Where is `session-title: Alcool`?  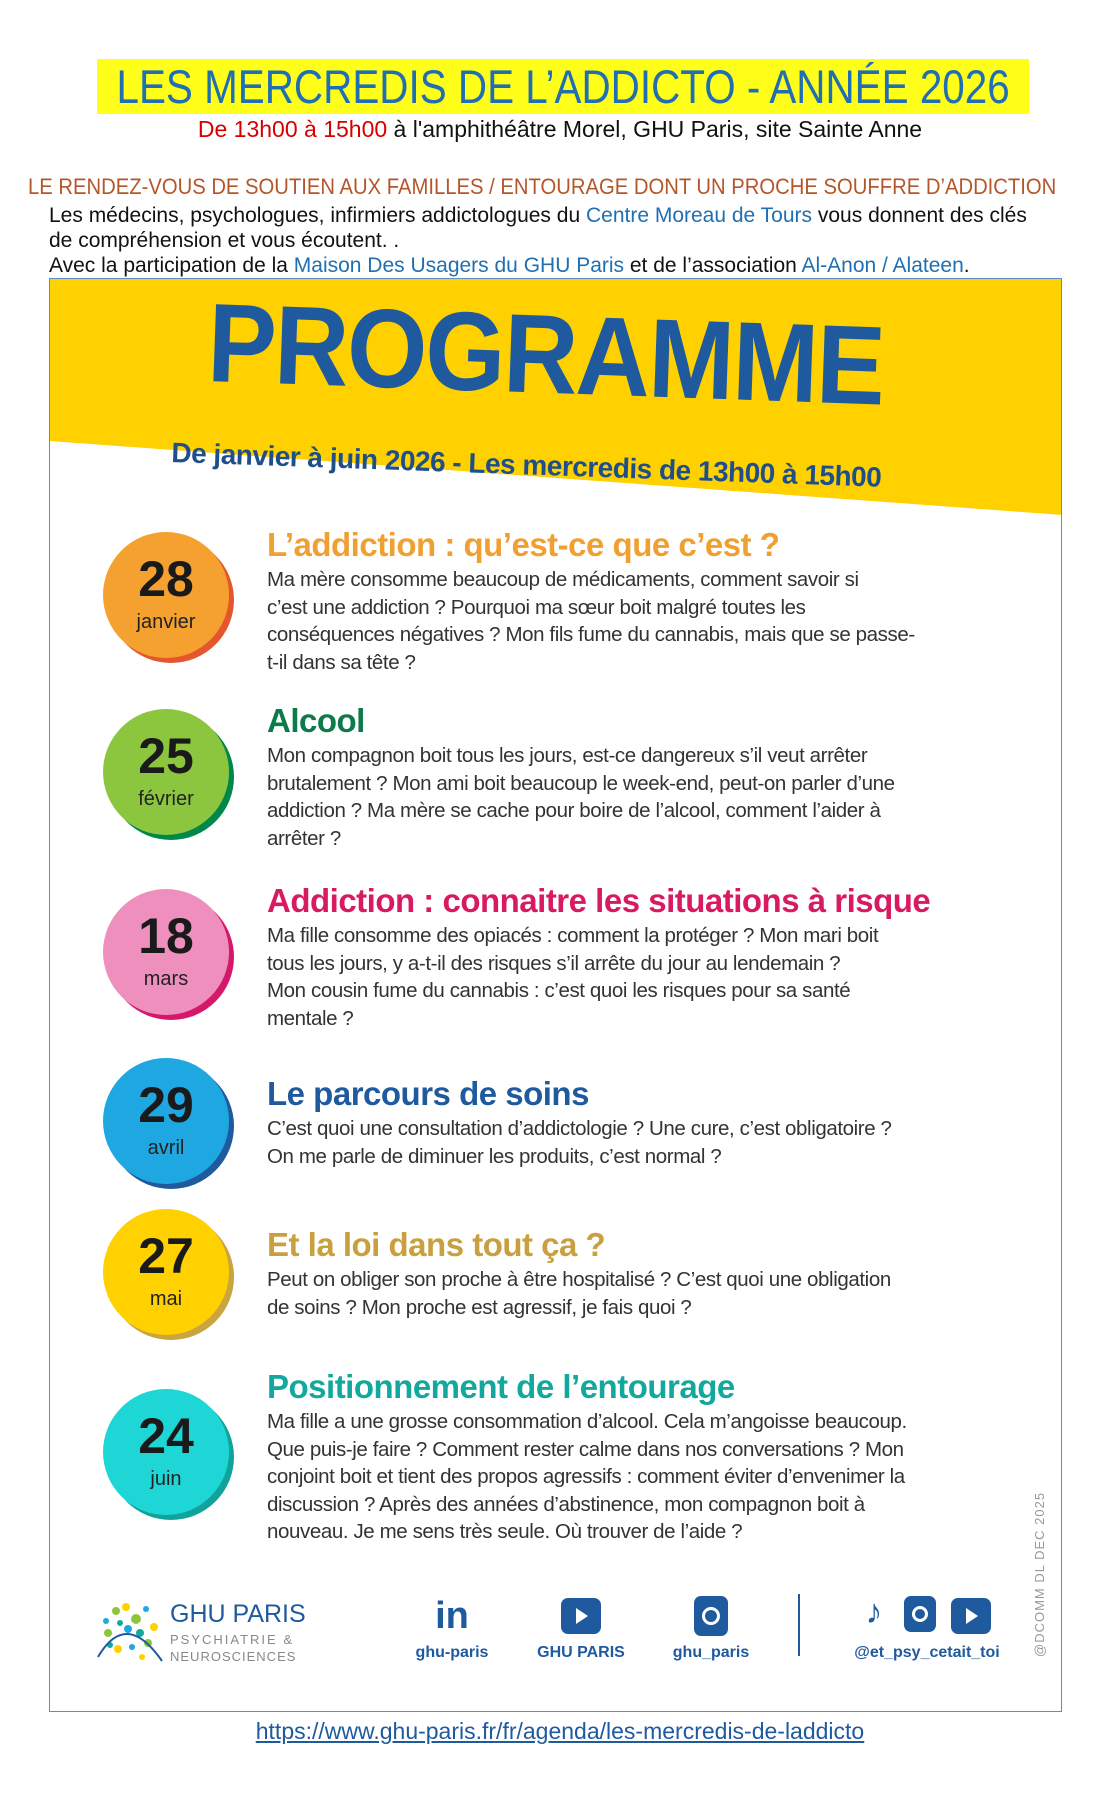
session-title: Alcool is located at coordinates (316, 720).